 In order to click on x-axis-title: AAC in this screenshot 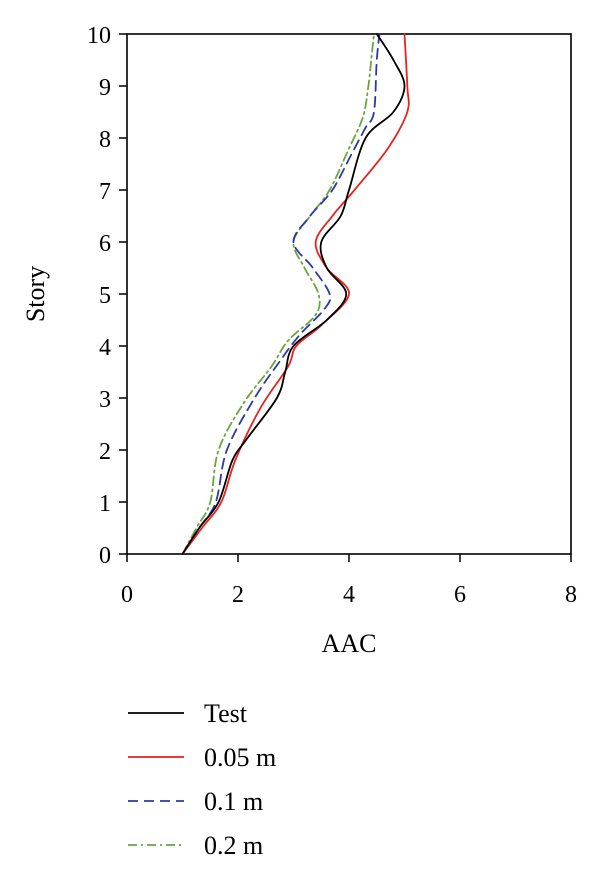, I will do `click(349, 643)`.